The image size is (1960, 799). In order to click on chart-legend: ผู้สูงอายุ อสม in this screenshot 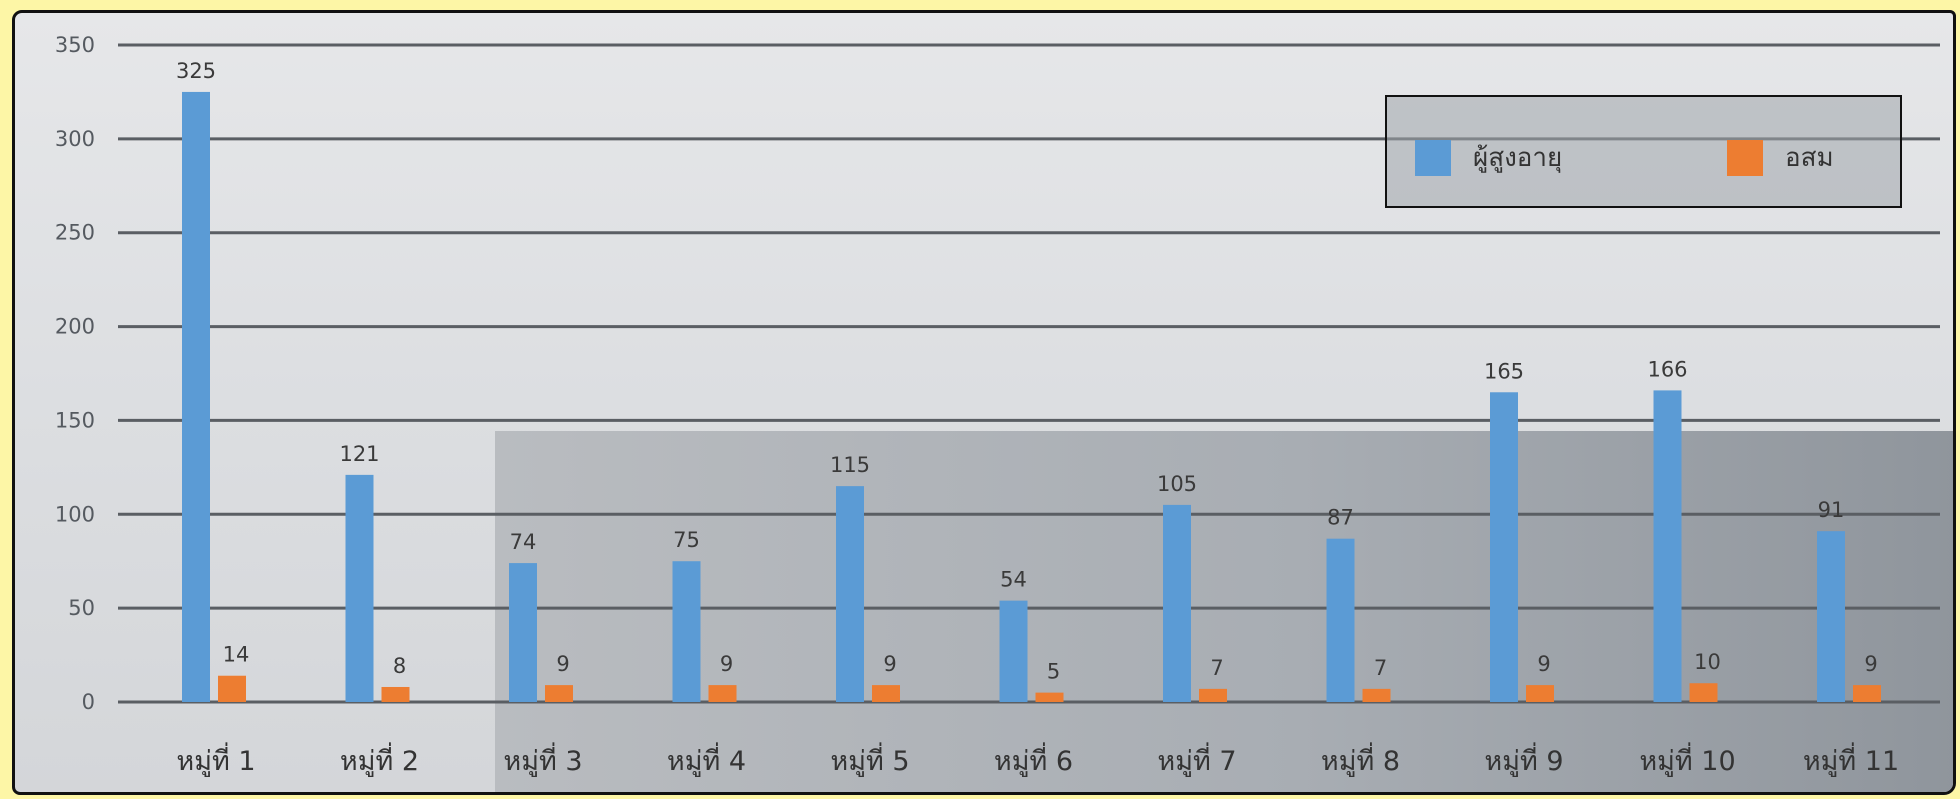, I will do `click(1643, 151)`.